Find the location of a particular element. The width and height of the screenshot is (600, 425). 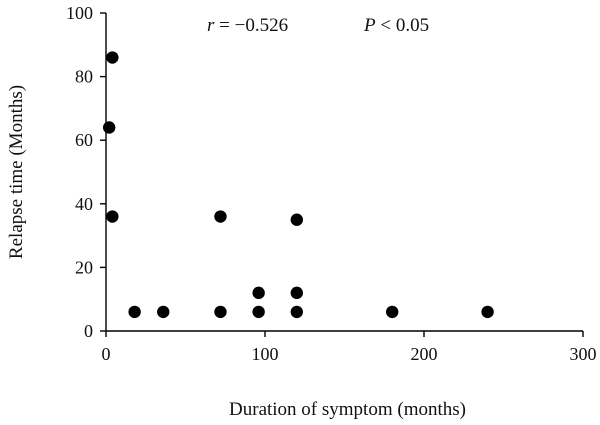

y-tick-label: 40 is located at coordinates (84, 204).